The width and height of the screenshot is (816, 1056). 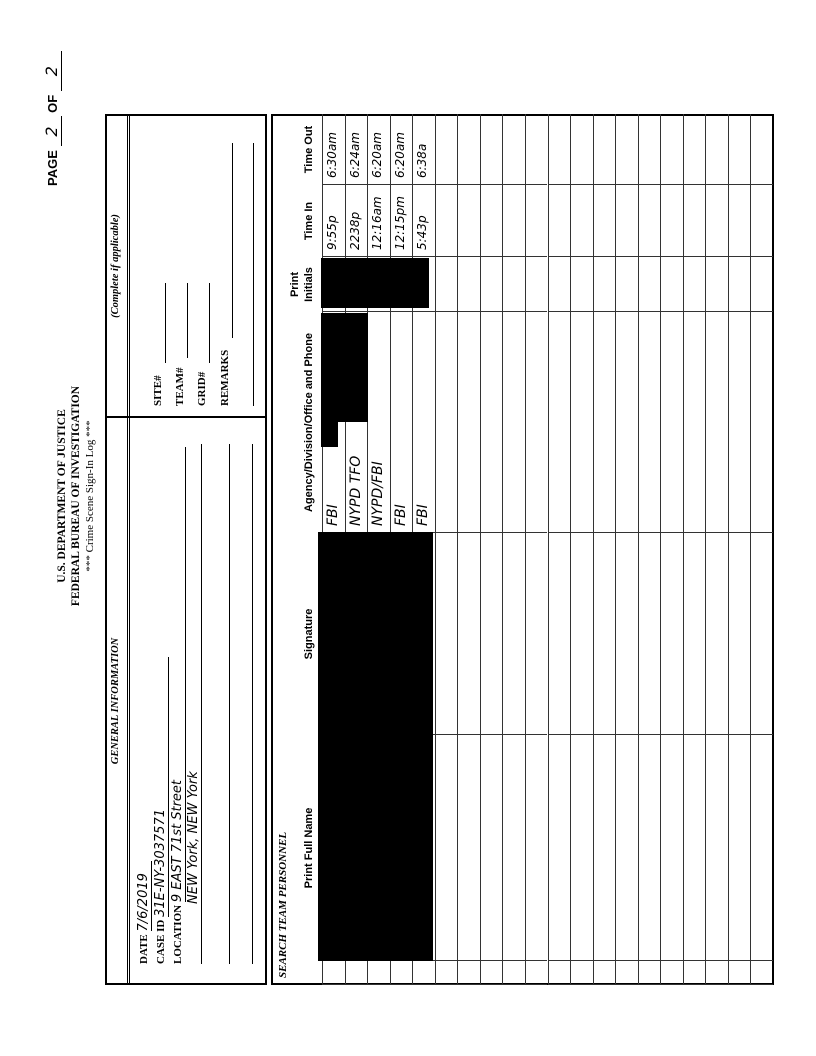 What do you see at coordinates (178, 705) in the screenshot?
I see `location-field: LOCATION 9 EAST 71st Street` at bounding box center [178, 705].